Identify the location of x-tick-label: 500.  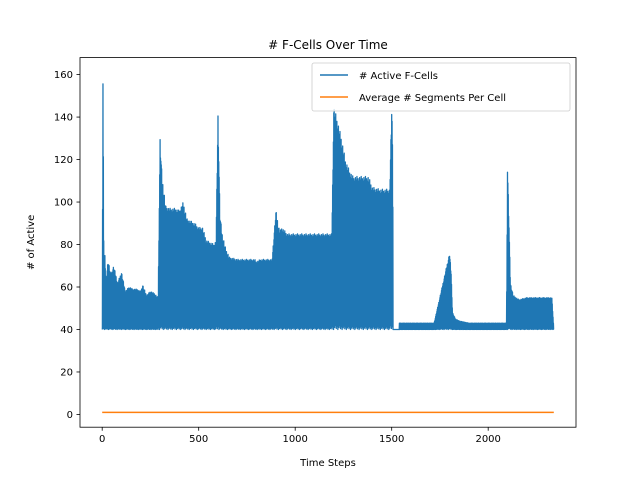
(198, 439).